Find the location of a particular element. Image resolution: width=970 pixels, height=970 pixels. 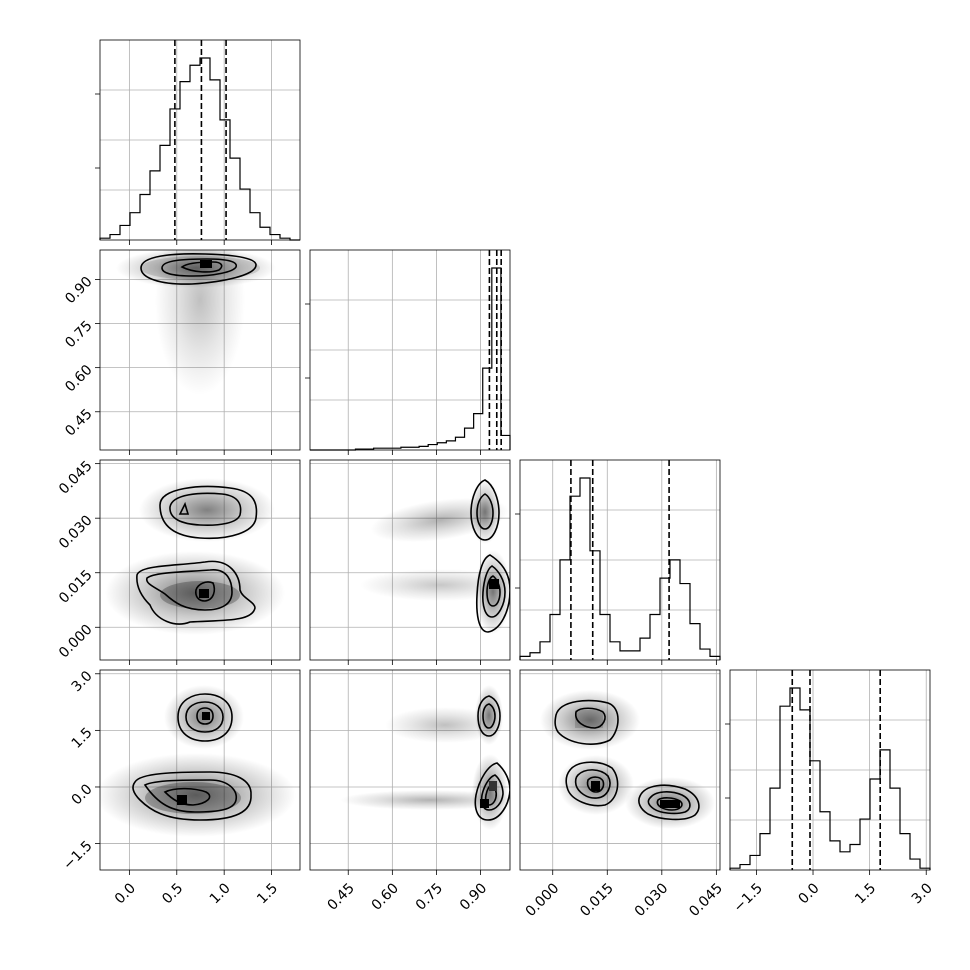

xtick-label-p2: 0.015 is located at coordinates (597, 900).